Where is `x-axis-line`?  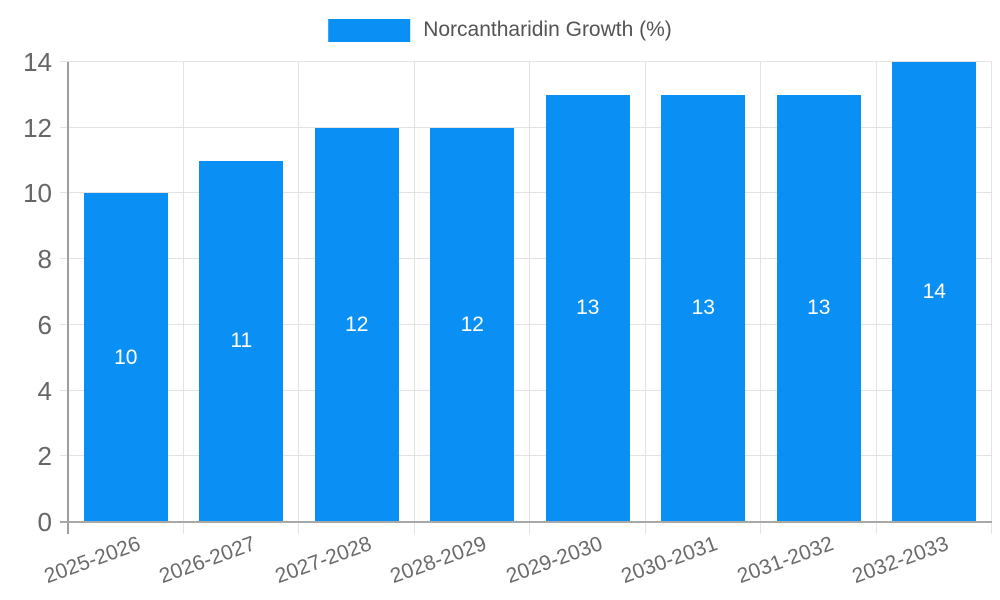
x-axis-line is located at coordinates (526, 522).